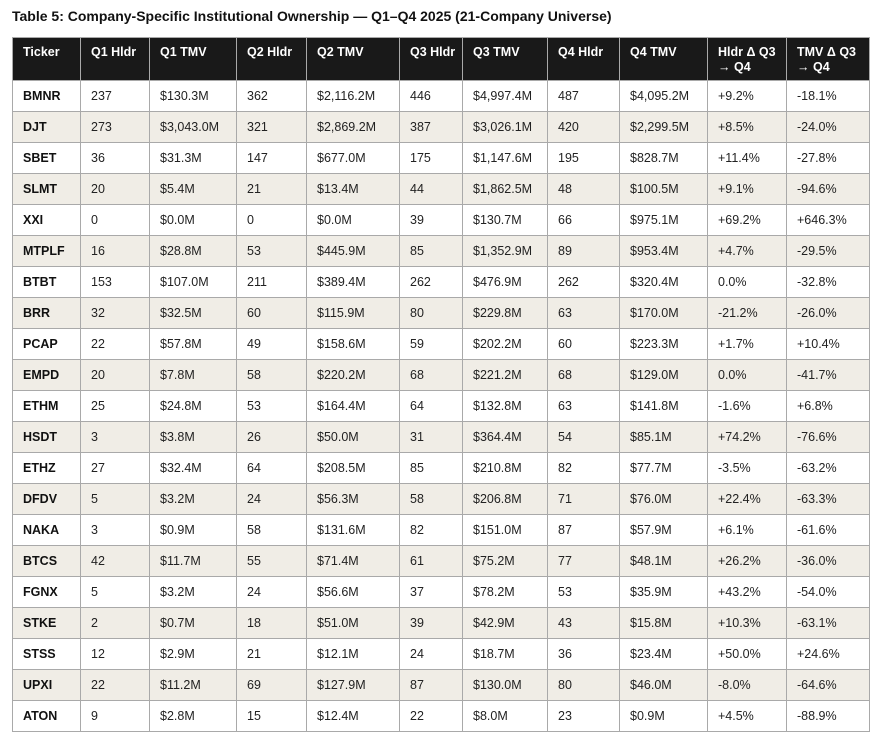  I want to click on data-cell-q1-hldr: 42, so click(115, 561).